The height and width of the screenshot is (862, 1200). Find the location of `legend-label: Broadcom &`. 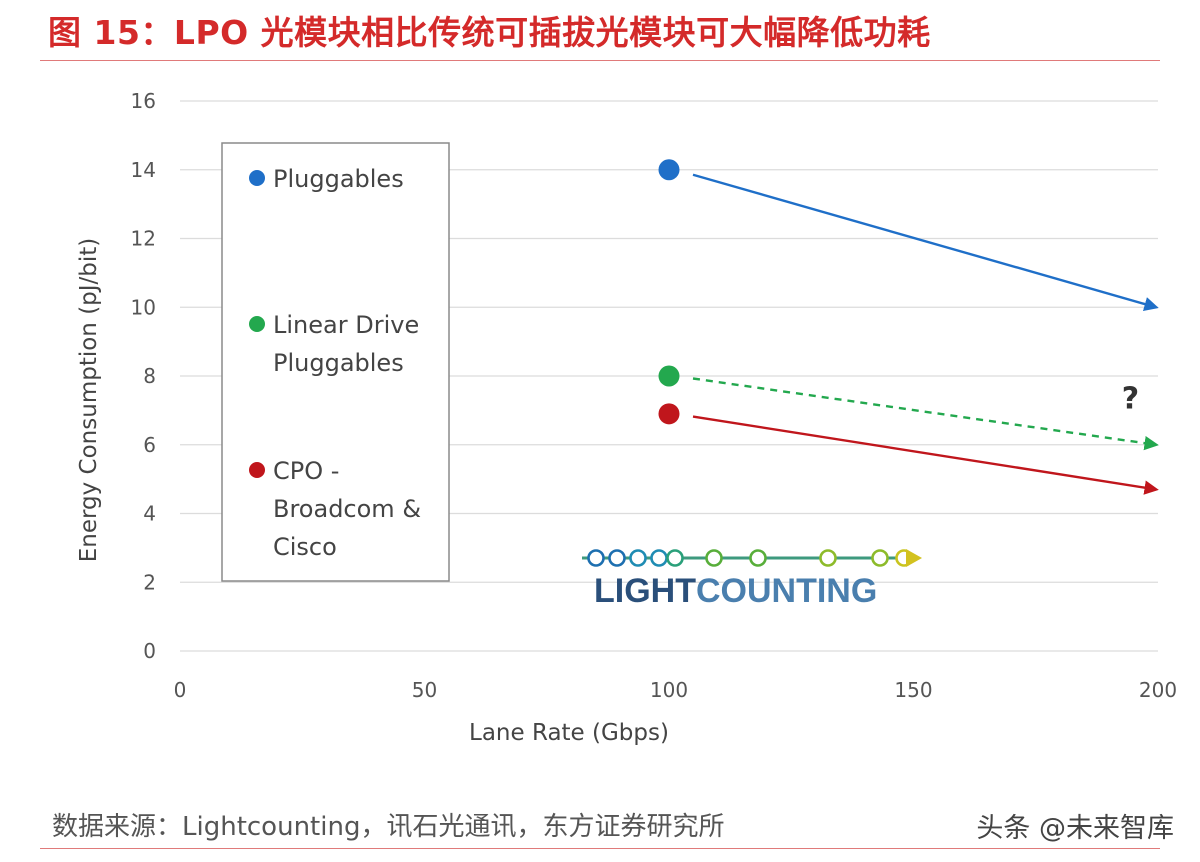

legend-label: Broadcom & is located at coordinates (347, 509).